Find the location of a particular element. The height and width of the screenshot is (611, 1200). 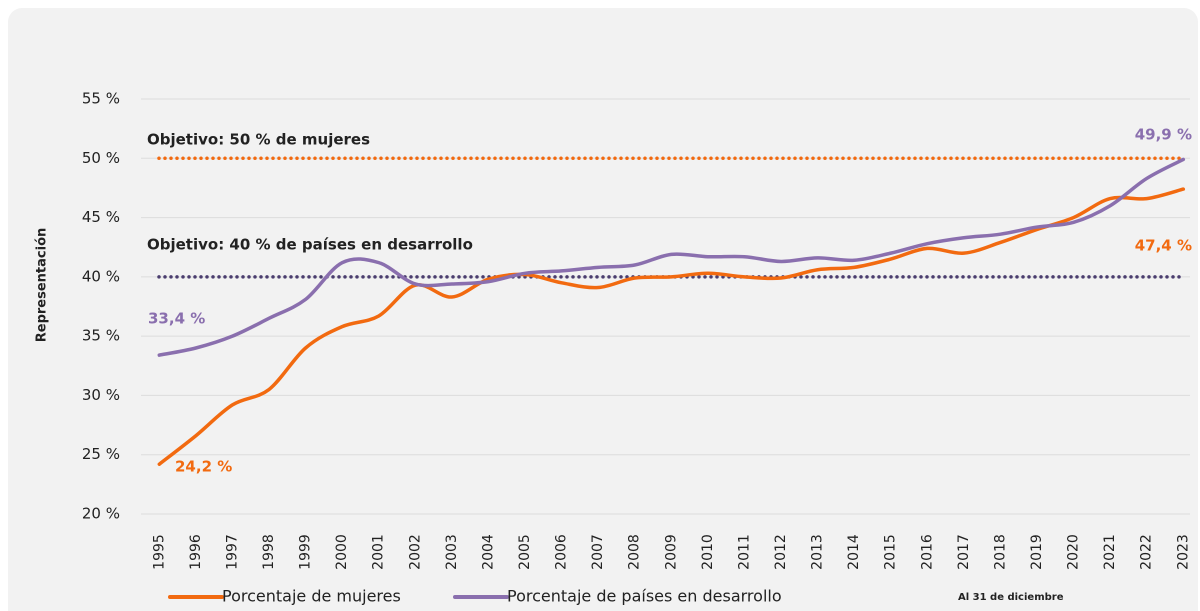

y-axis-label: Representación is located at coordinates (42, 285).